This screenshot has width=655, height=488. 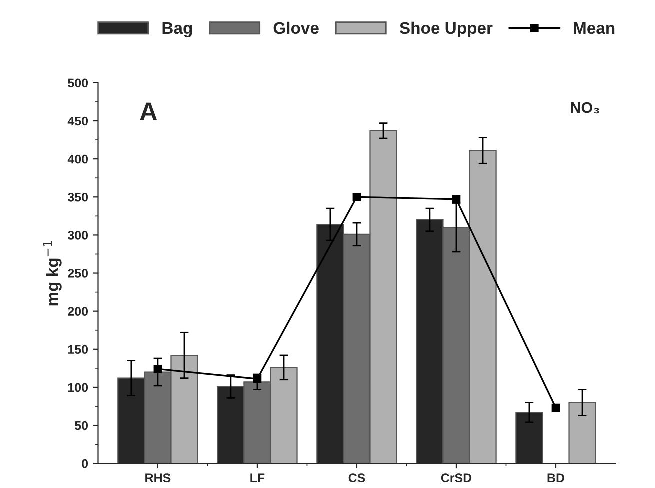 What do you see at coordinates (177, 30) in the screenshot?
I see `legend-label: Bag` at bounding box center [177, 30].